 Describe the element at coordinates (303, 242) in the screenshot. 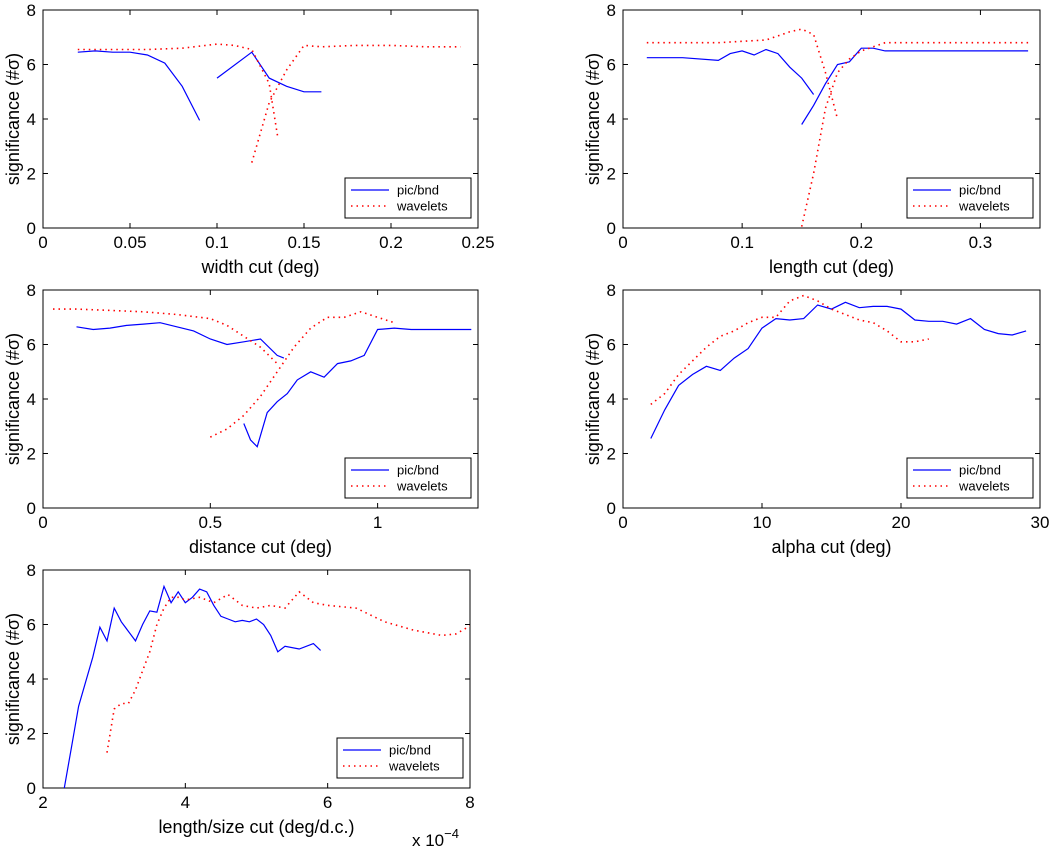

I see `x-tick-label: 0.15` at that location.